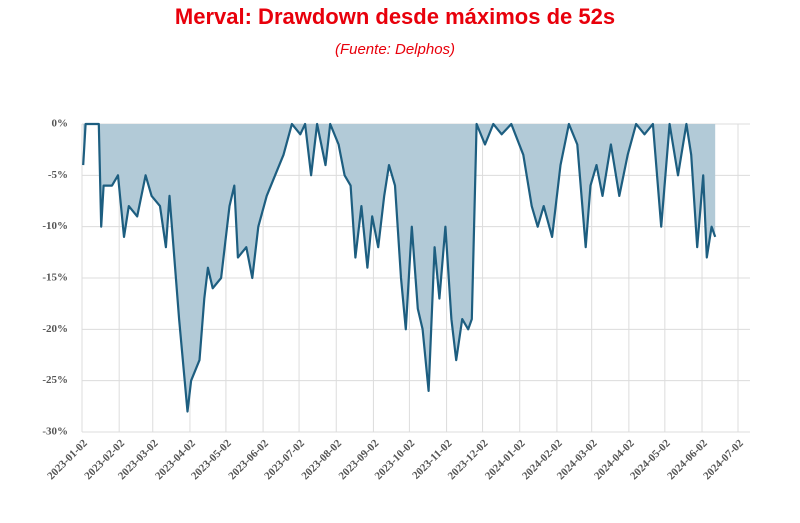  I want to click on y-tick-label: -25%, so click(55, 380).